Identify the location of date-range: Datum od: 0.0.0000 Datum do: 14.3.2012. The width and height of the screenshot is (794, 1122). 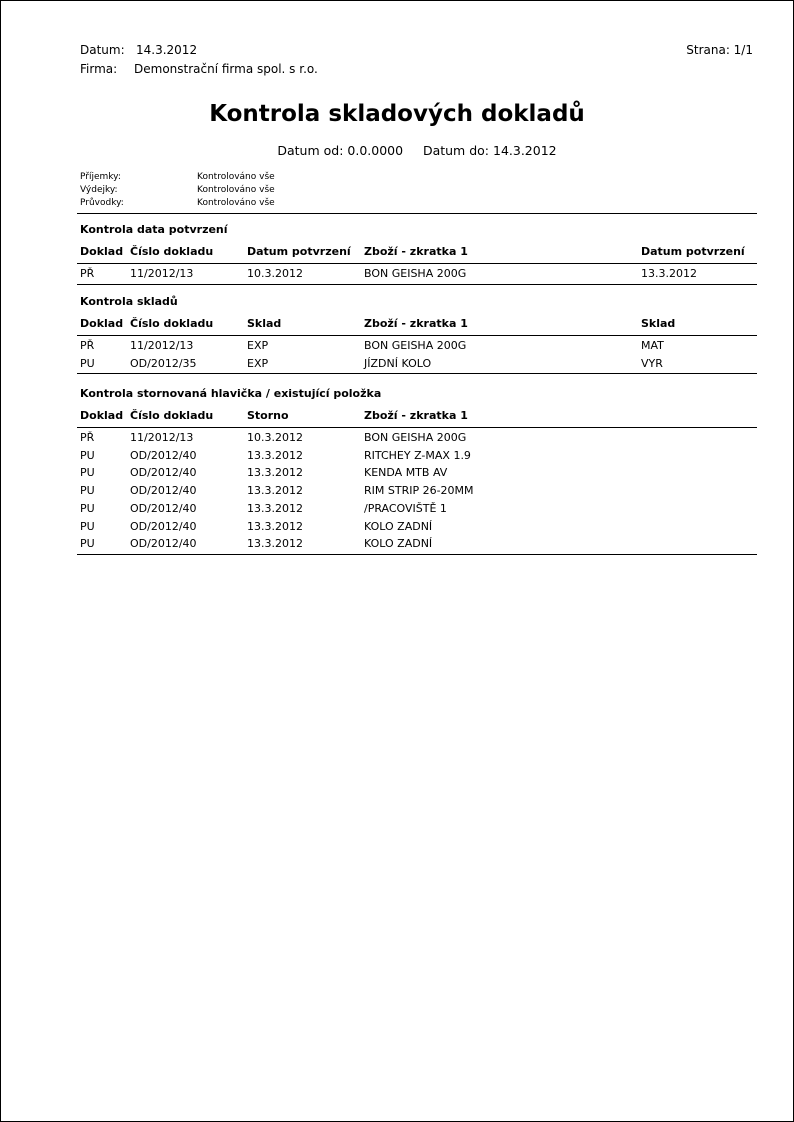
(397, 150).